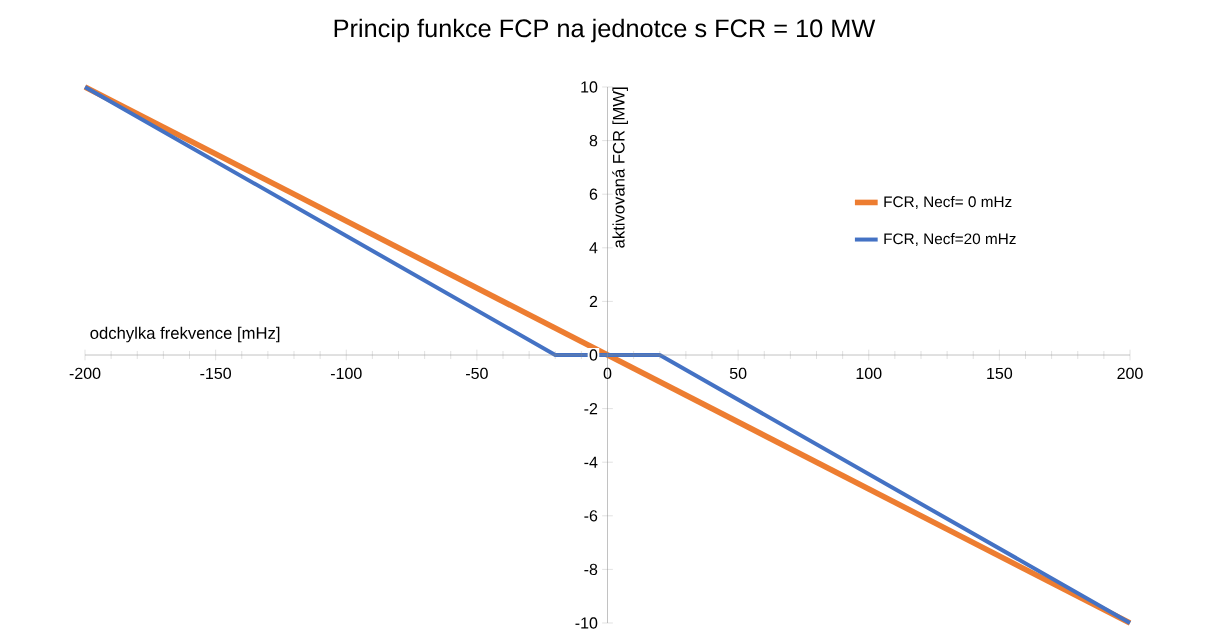 The image size is (1208, 644). Describe the element at coordinates (607, 373) in the screenshot. I see `x-tick-label: 0` at that location.